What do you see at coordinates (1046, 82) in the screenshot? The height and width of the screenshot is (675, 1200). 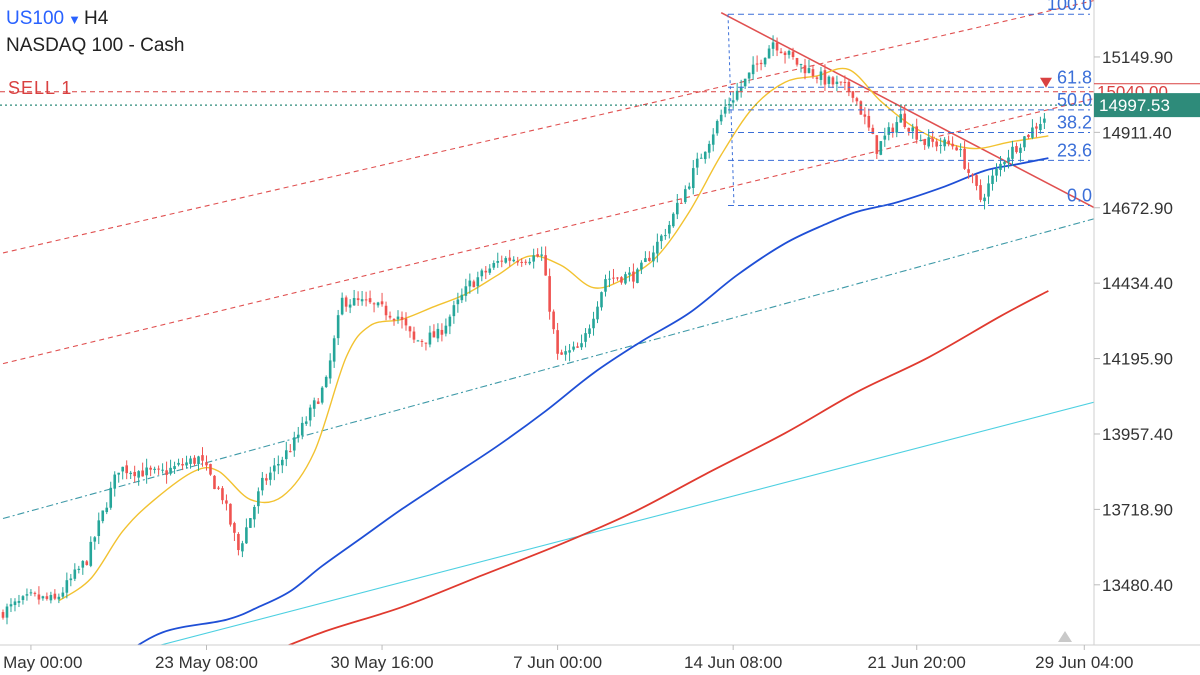 I see `sell-arrow-icon` at bounding box center [1046, 82].